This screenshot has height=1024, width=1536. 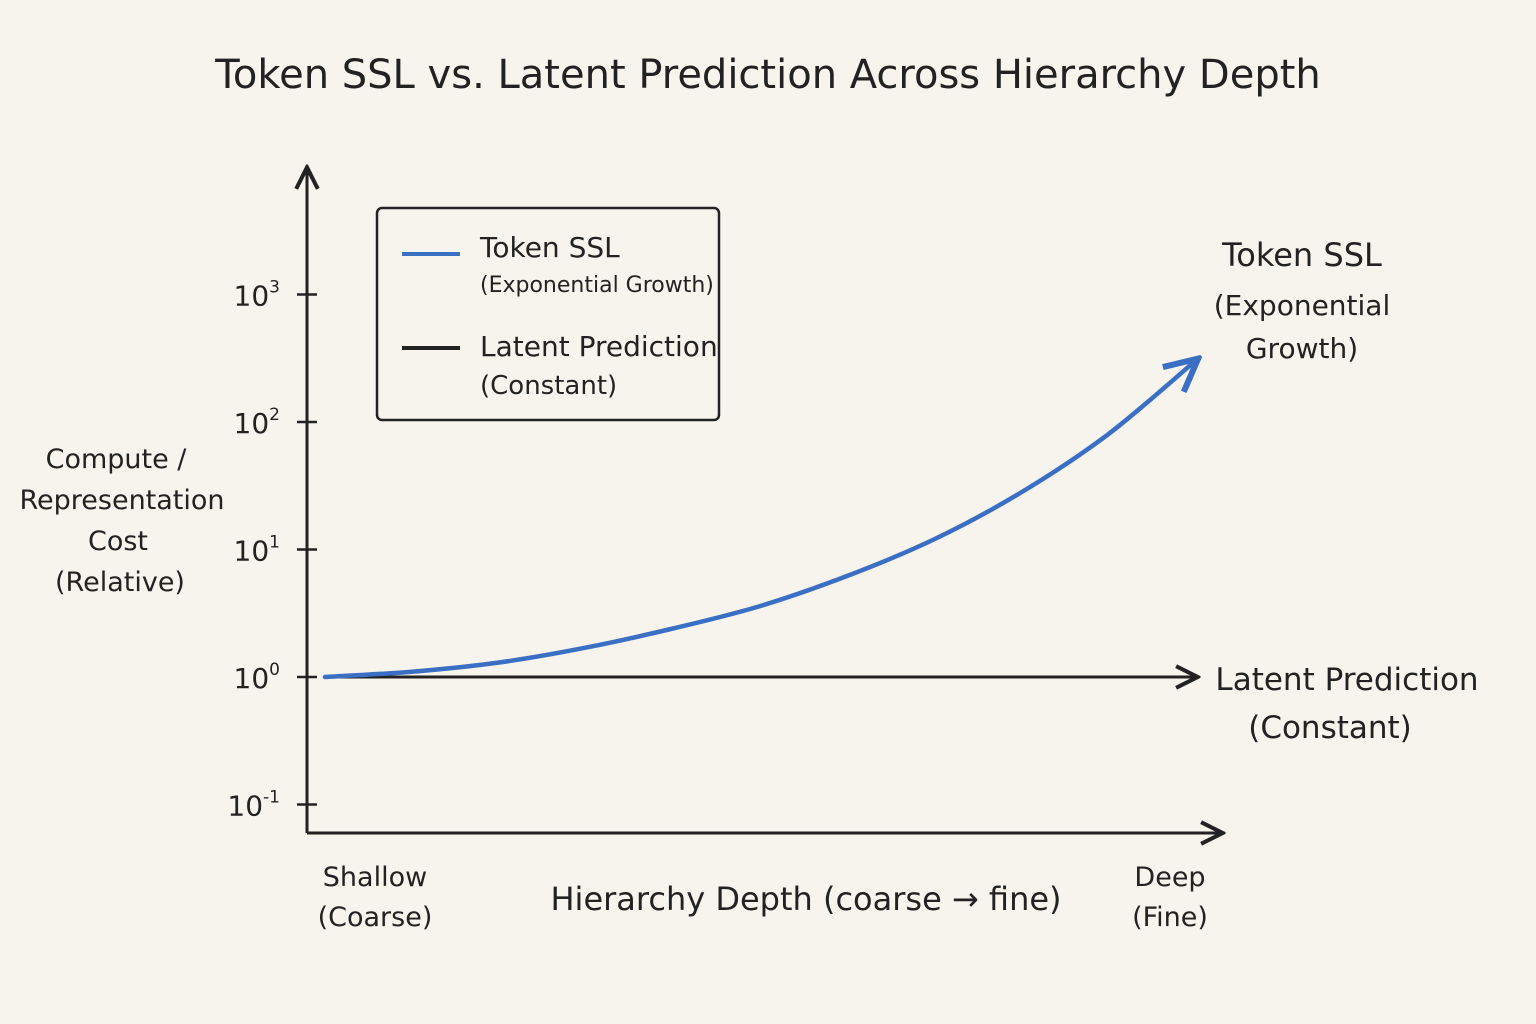 What do you see at coordinates (121, 500) in the screenshot?
I see `y-axis-label-line: Representation` at bounding box center [121, 500].